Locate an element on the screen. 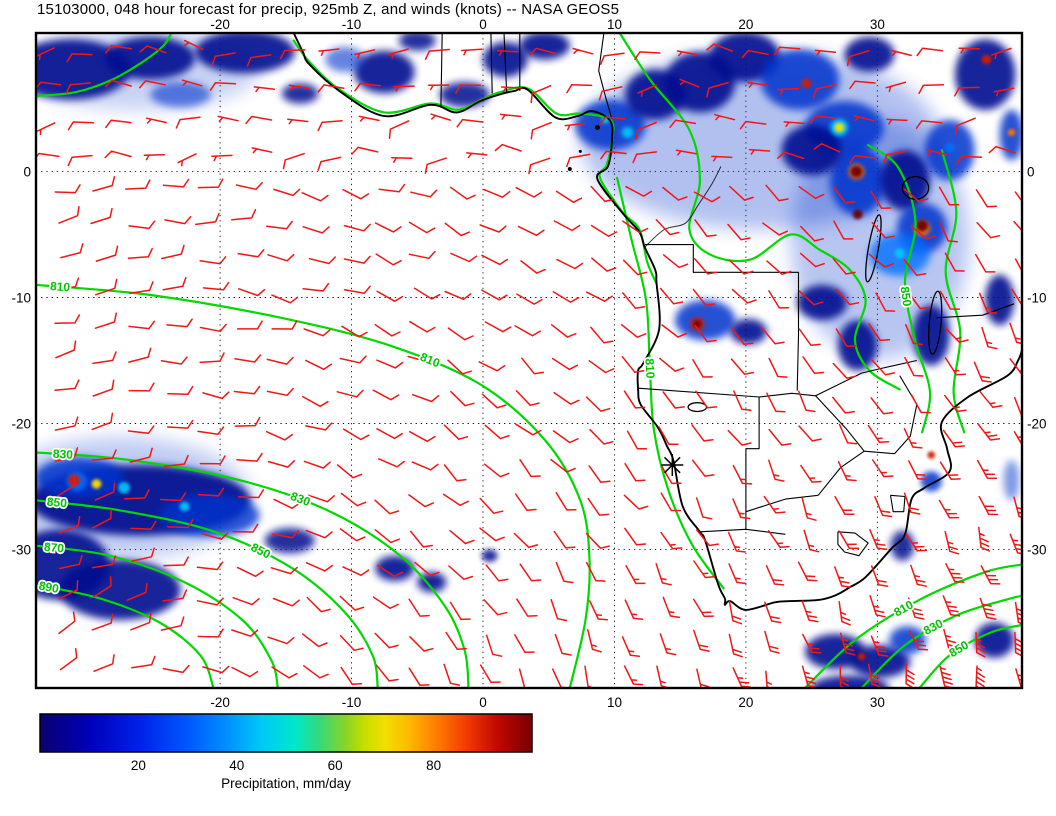  y-tick-label-right: -20 is located at coordinates (1037, 424).